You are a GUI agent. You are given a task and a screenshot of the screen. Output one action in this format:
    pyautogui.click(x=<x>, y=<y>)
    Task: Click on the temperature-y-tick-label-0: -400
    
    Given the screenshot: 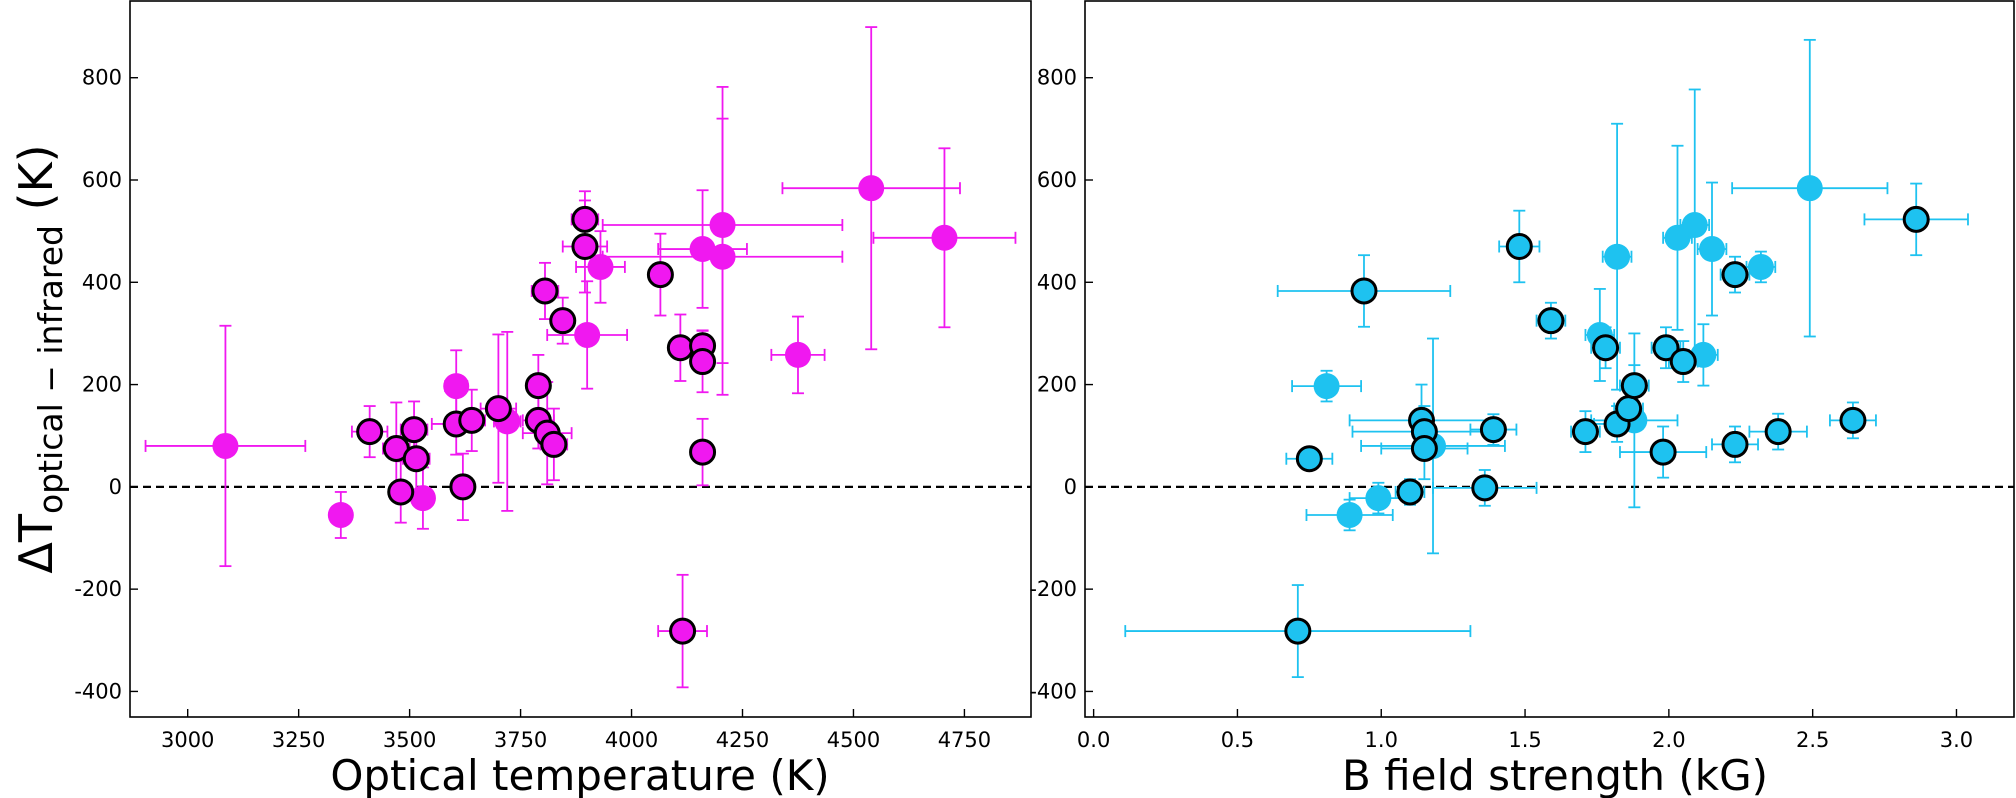 What is the action you would take?
    pyautogui.click(x=98, y=691)
    